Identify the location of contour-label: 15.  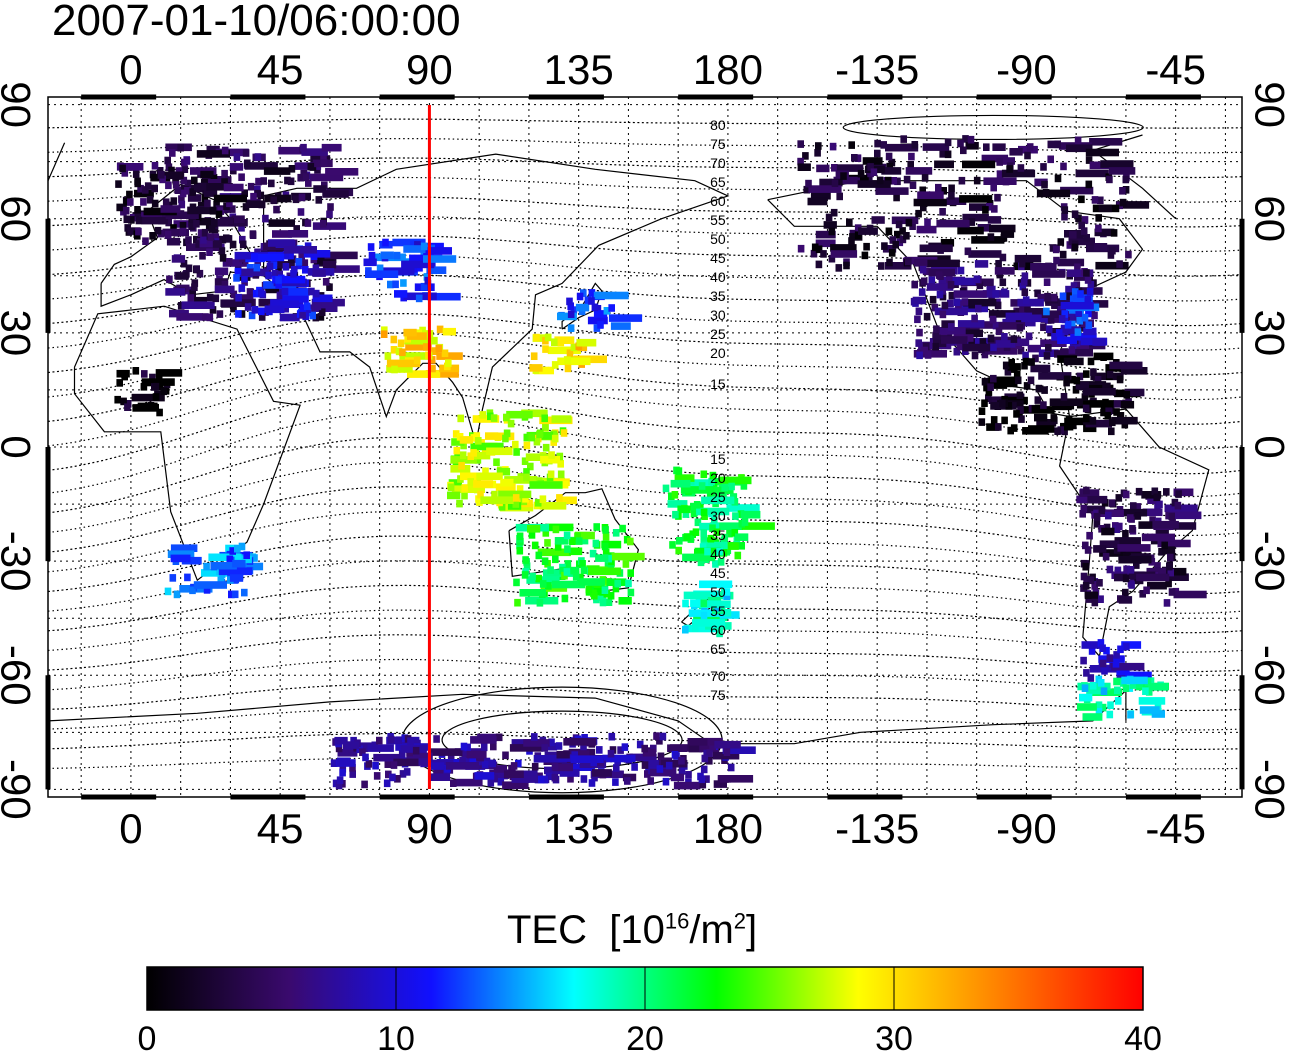
(718, 384).